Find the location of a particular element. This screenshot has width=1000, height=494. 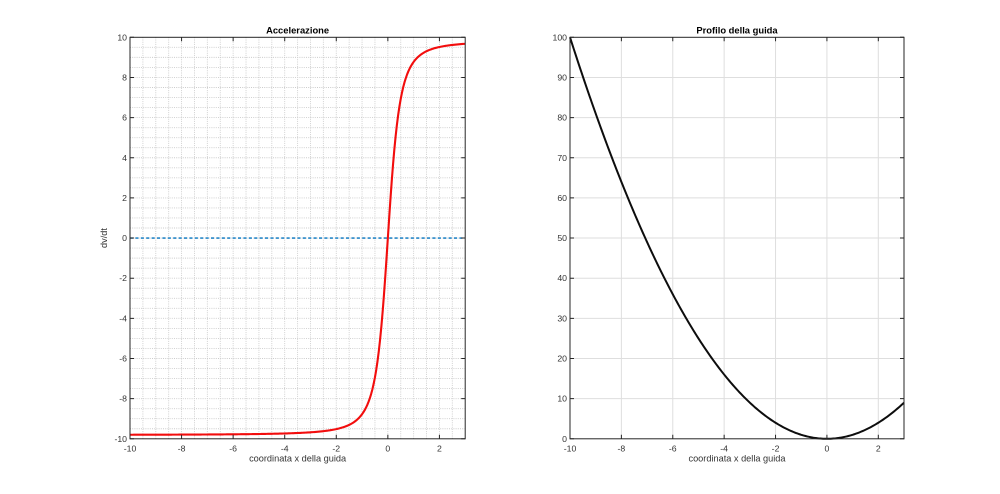

svg-text: Accelerazione is located at coordinates (297, 30).